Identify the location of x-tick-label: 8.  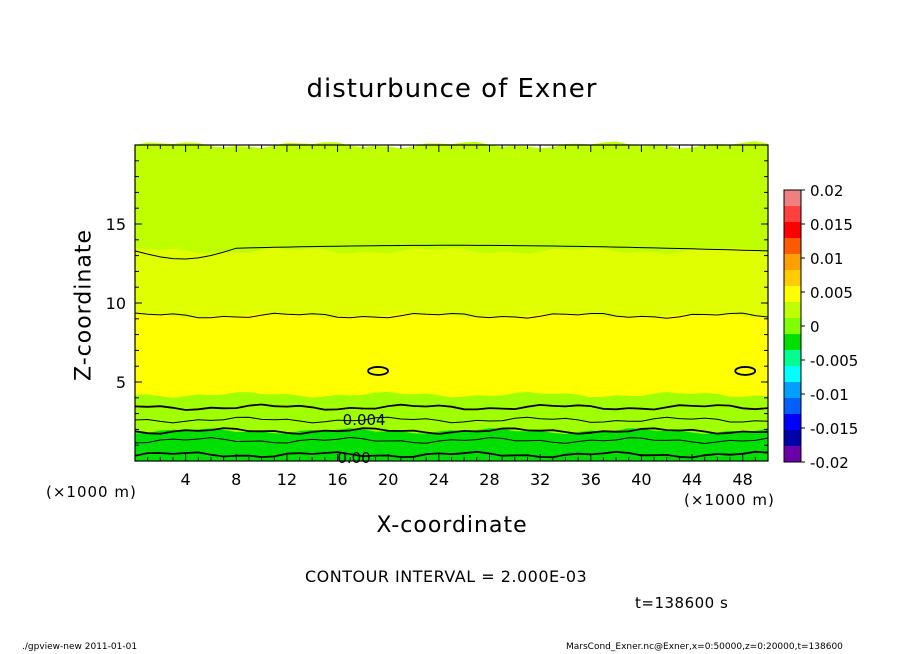
(236, 479).